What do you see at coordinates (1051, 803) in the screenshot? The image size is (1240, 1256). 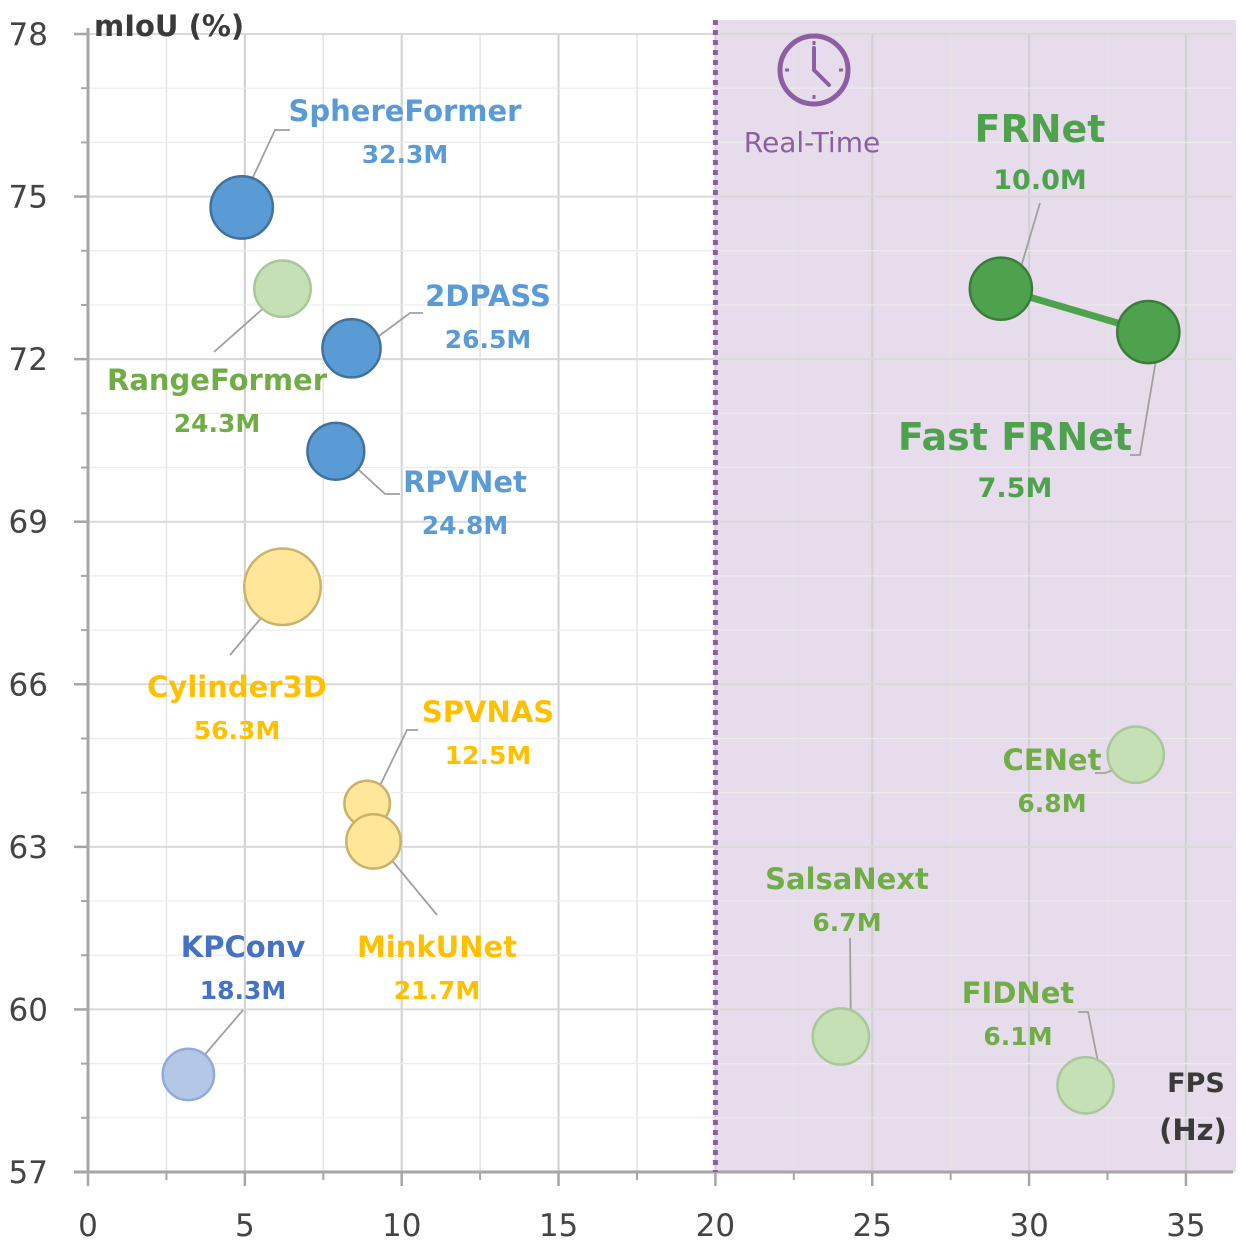 I see `label-params-cenet: 6.8M` at bounding box center [1051, 803].